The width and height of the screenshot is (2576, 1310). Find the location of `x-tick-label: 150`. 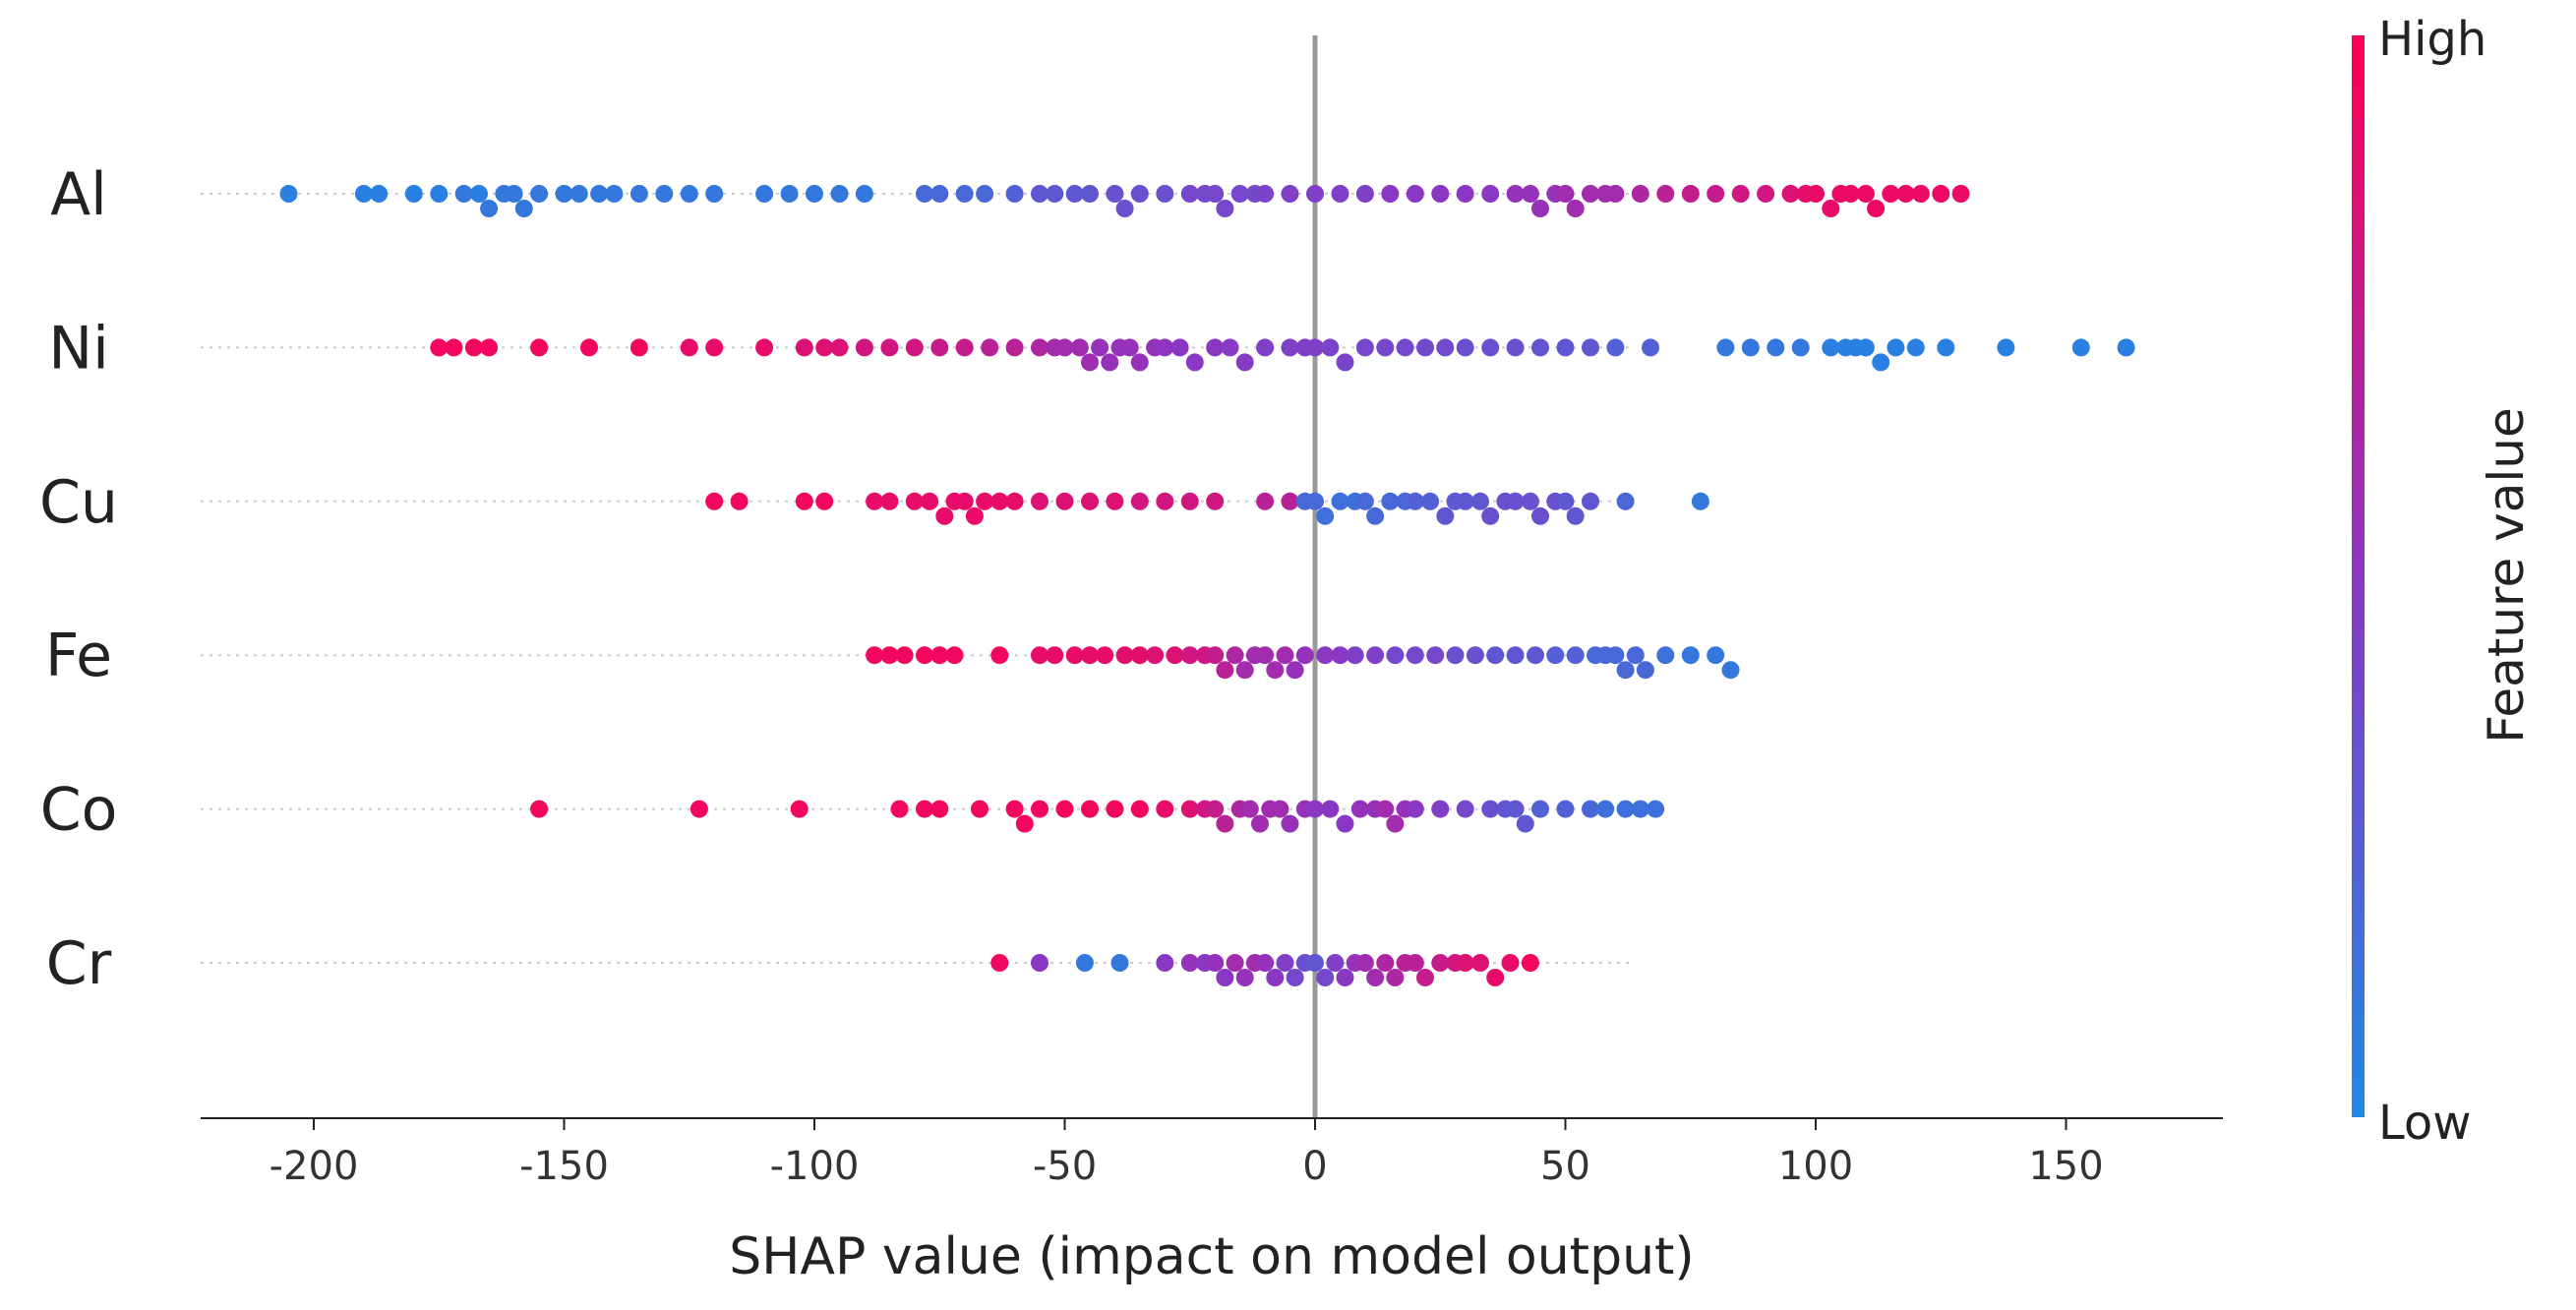

x-tick-label: 150 is located at coordinates (2065, 1166).